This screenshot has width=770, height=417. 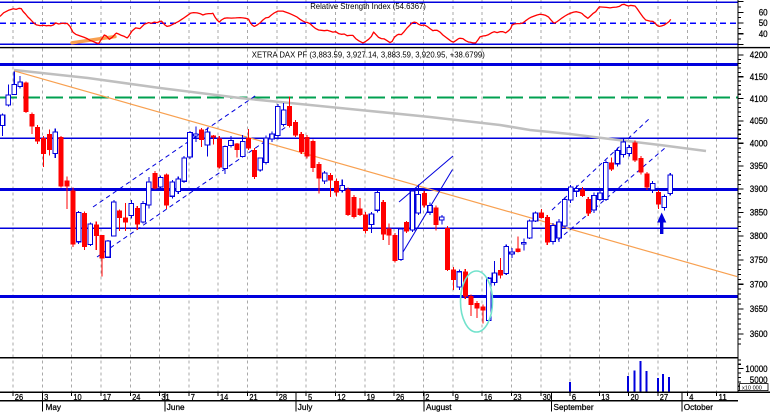 I want to click on svg-text: 28, so click(x=283, y=397).